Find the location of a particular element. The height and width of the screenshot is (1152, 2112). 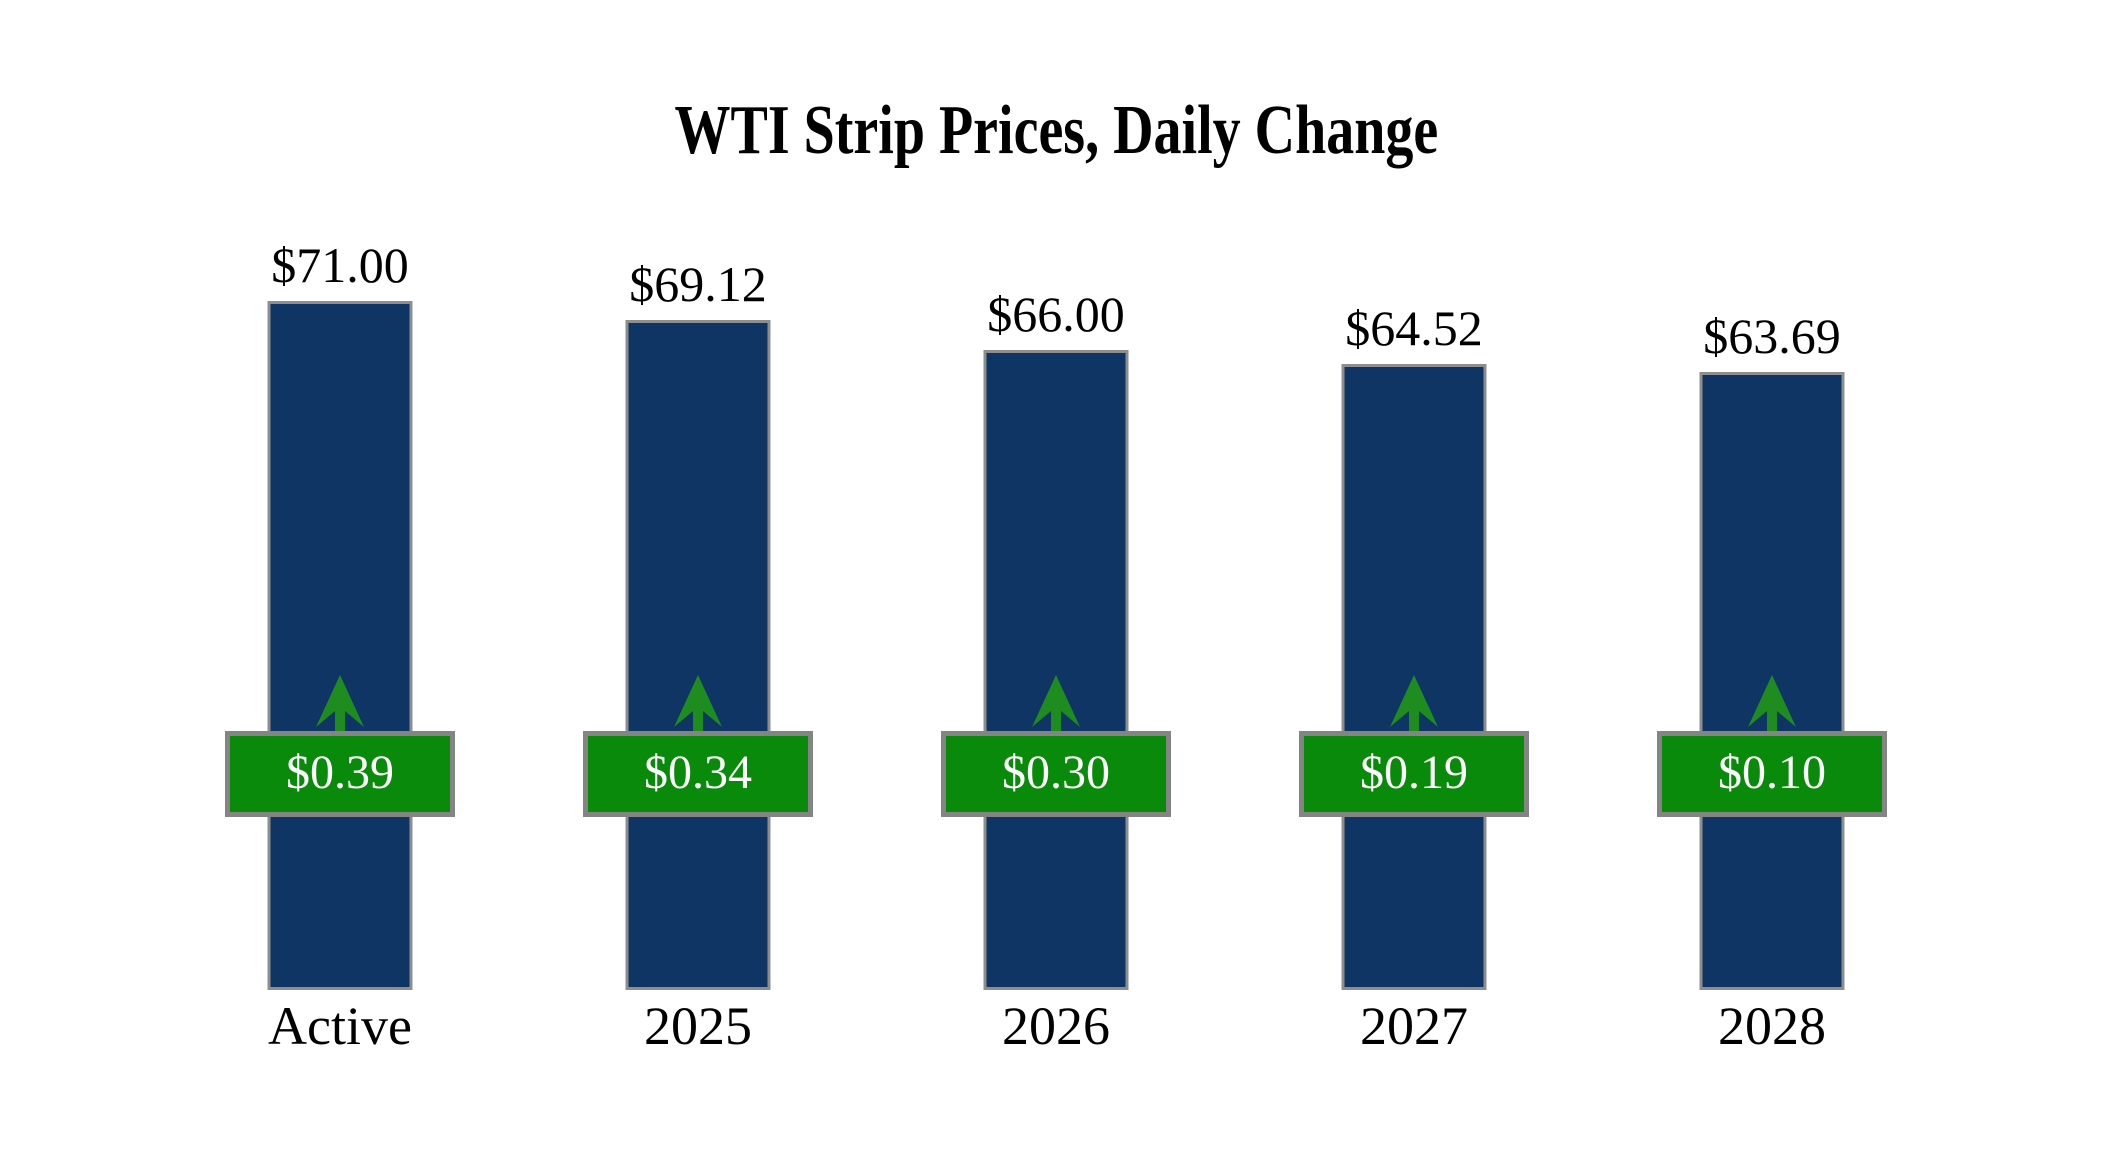

change-badge-label: $0.39 is located at coordinates (340, 772).